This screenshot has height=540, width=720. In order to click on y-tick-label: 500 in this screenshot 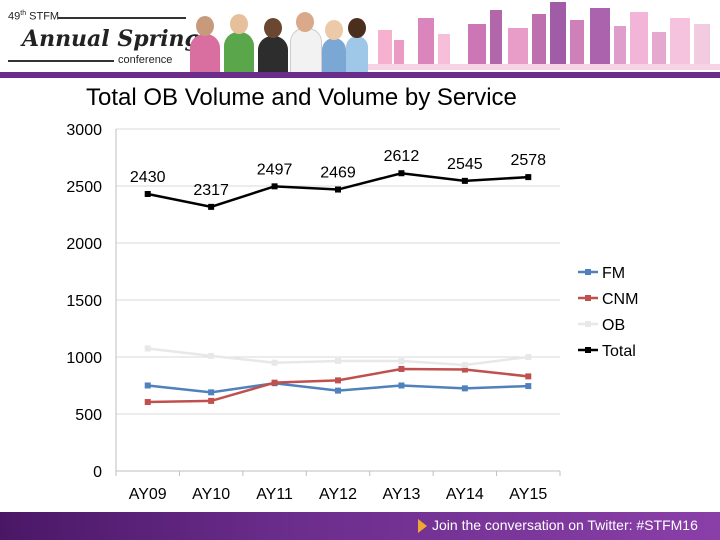, I will do `click(88, 415)`.